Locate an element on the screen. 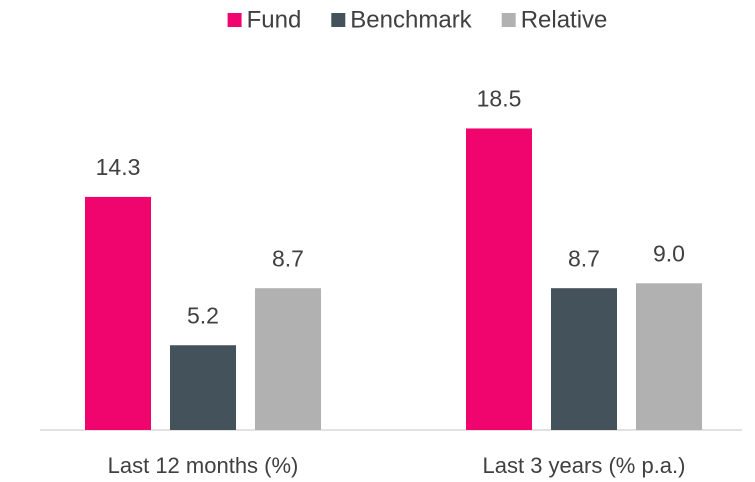 The width and height of the screenshot is (755, 482). data-label: 5.2 is located at coordinates (203, 315).